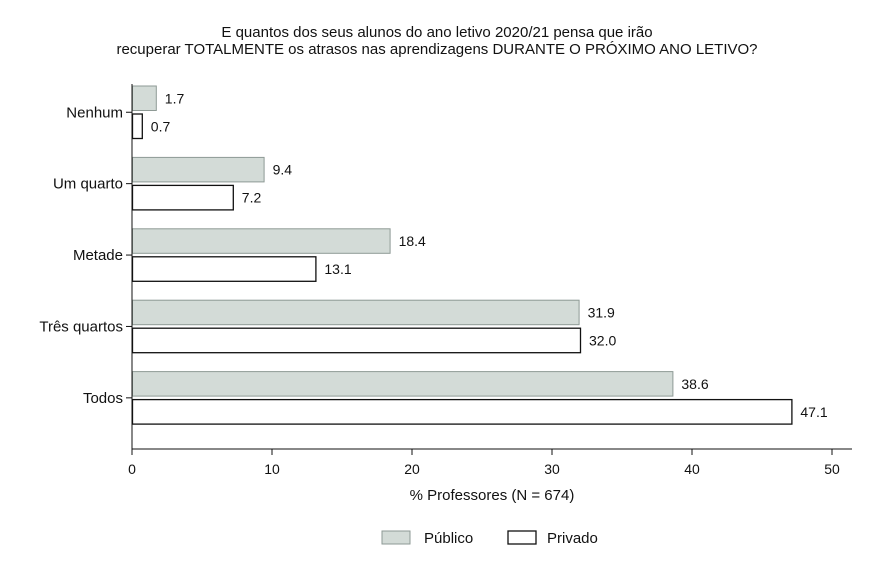 This screenshot has width=874, height=587. Describe the element at coordinates (552, 469) in the screenshot. I see `x-tick-label-30: 30` at that location.